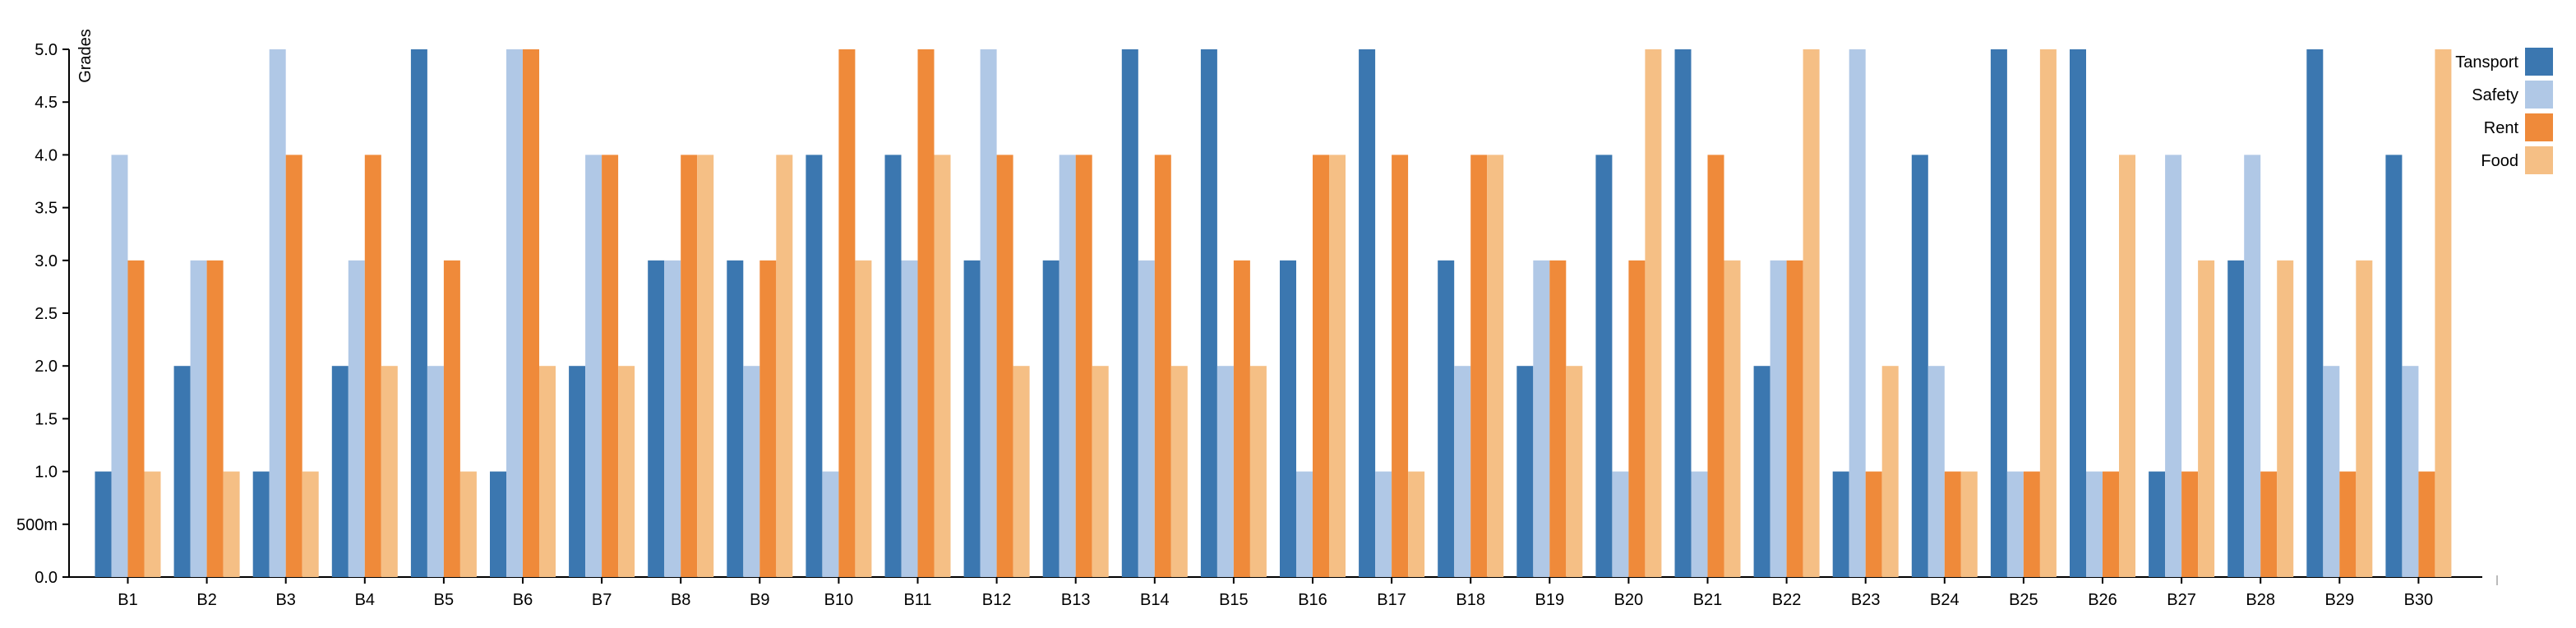 Image resolution: width=2576 pixels, height=628 pixels. I want to click on bar-B8-tansport, so click(656, 418).